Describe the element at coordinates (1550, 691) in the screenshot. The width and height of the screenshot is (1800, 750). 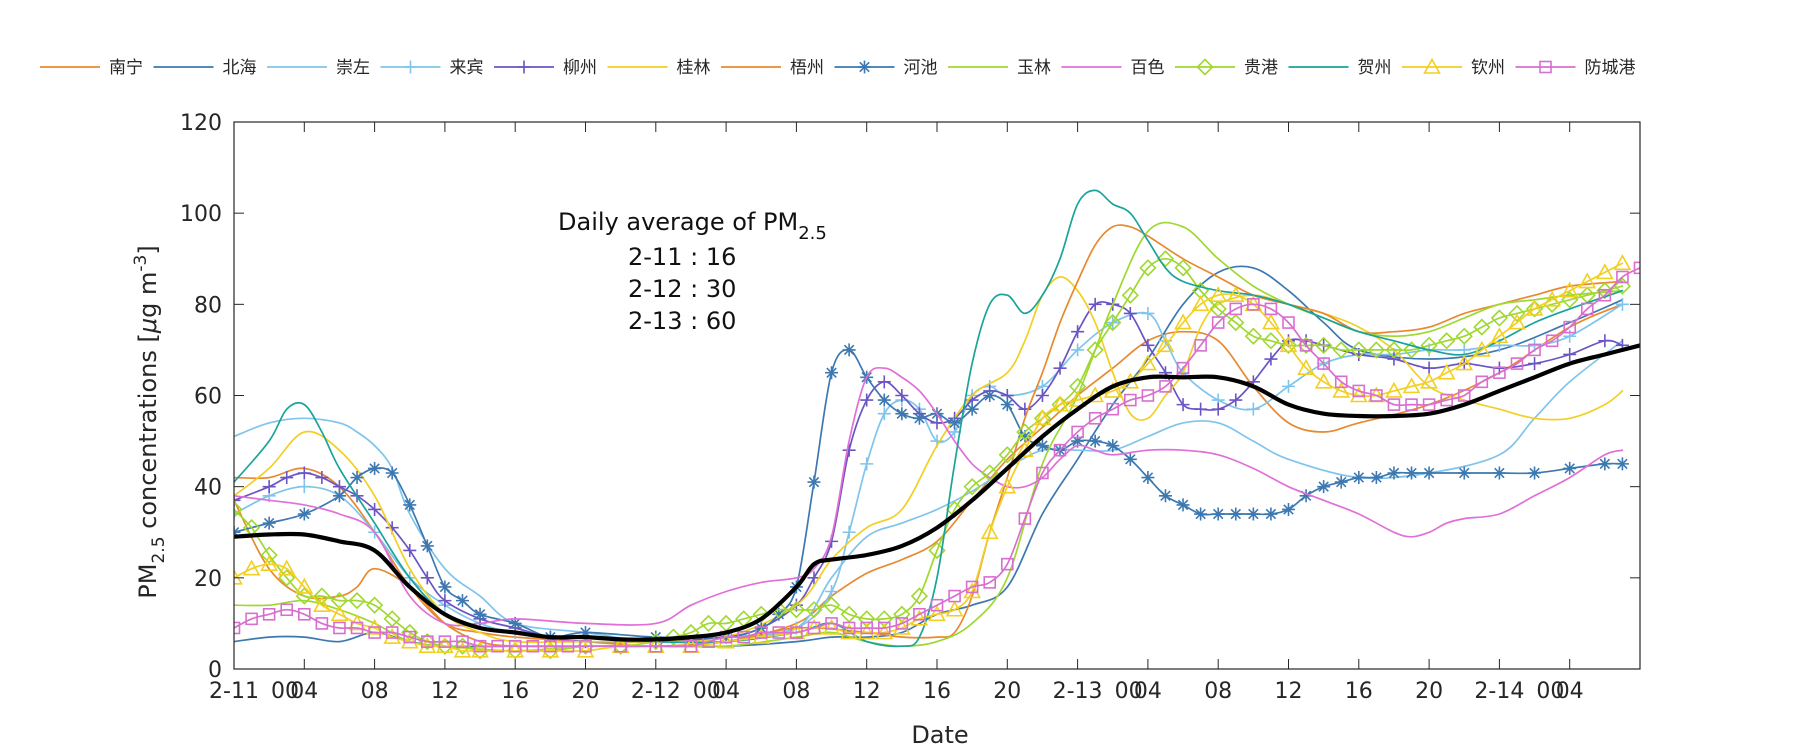
I see `x-tick-label-hour: 00` at that location.